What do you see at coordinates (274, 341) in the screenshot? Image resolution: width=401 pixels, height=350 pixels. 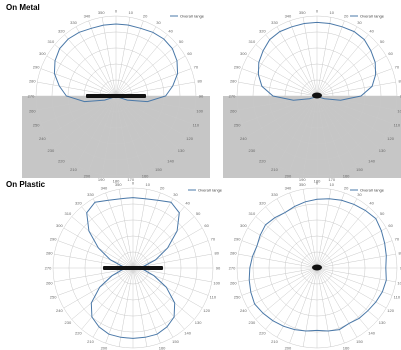 I see `angle-label: 210` at bounding box center [274, 341].